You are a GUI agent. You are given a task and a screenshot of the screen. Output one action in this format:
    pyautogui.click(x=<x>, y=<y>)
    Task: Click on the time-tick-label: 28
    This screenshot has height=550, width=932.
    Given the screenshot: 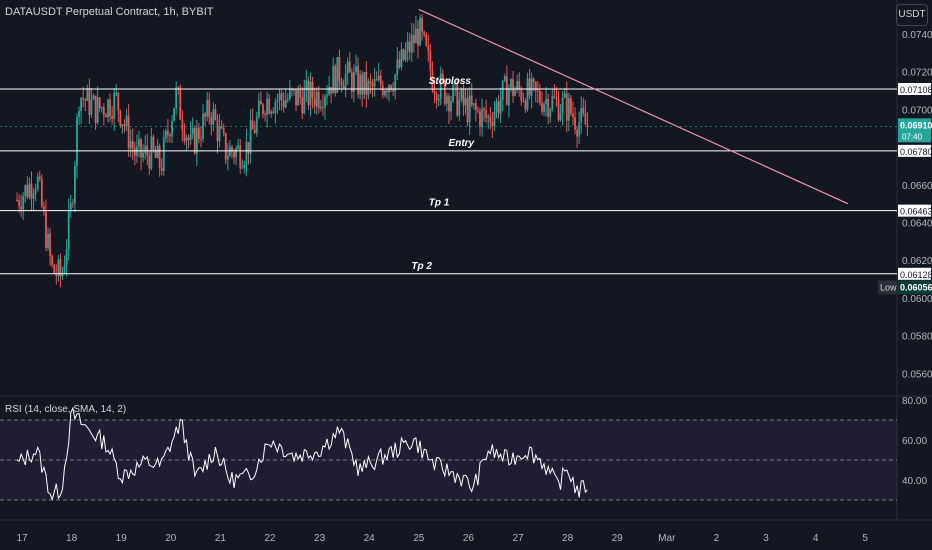 What is the action you would take?
    pyautogui.click(x=568, y=538)
    